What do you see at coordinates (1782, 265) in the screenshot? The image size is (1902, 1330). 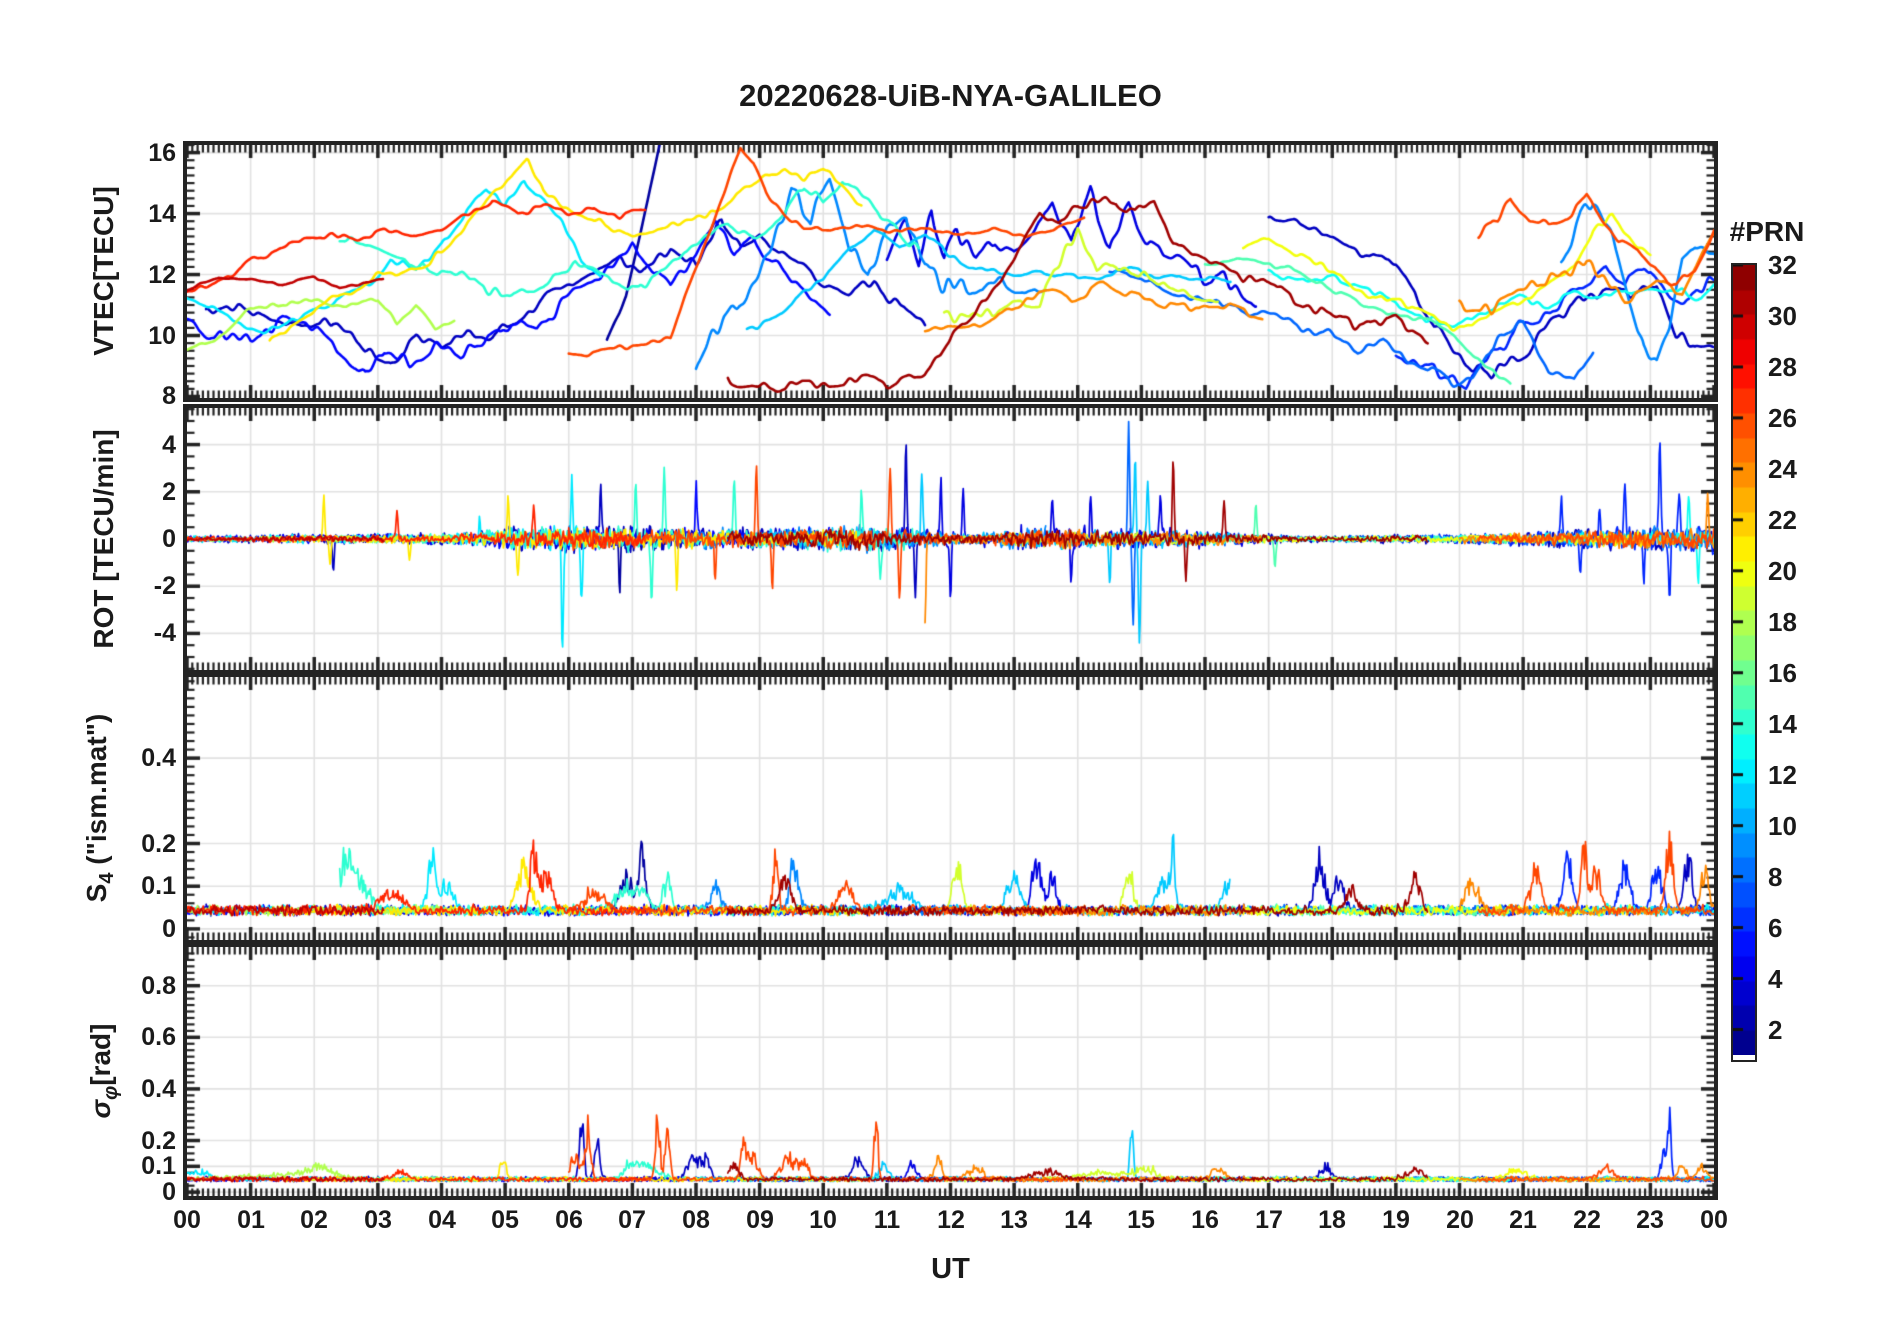 I see `colorbar-tick-label: 32` at bounding box center [1782, 265].